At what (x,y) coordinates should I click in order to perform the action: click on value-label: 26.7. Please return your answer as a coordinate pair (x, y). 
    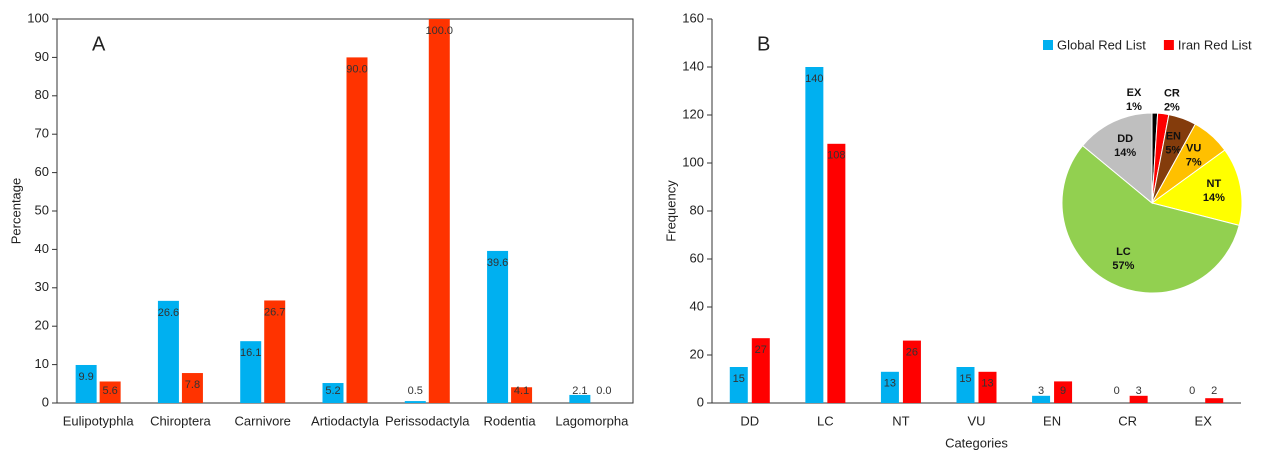
    Looking at the image, I should click on (274, 312).